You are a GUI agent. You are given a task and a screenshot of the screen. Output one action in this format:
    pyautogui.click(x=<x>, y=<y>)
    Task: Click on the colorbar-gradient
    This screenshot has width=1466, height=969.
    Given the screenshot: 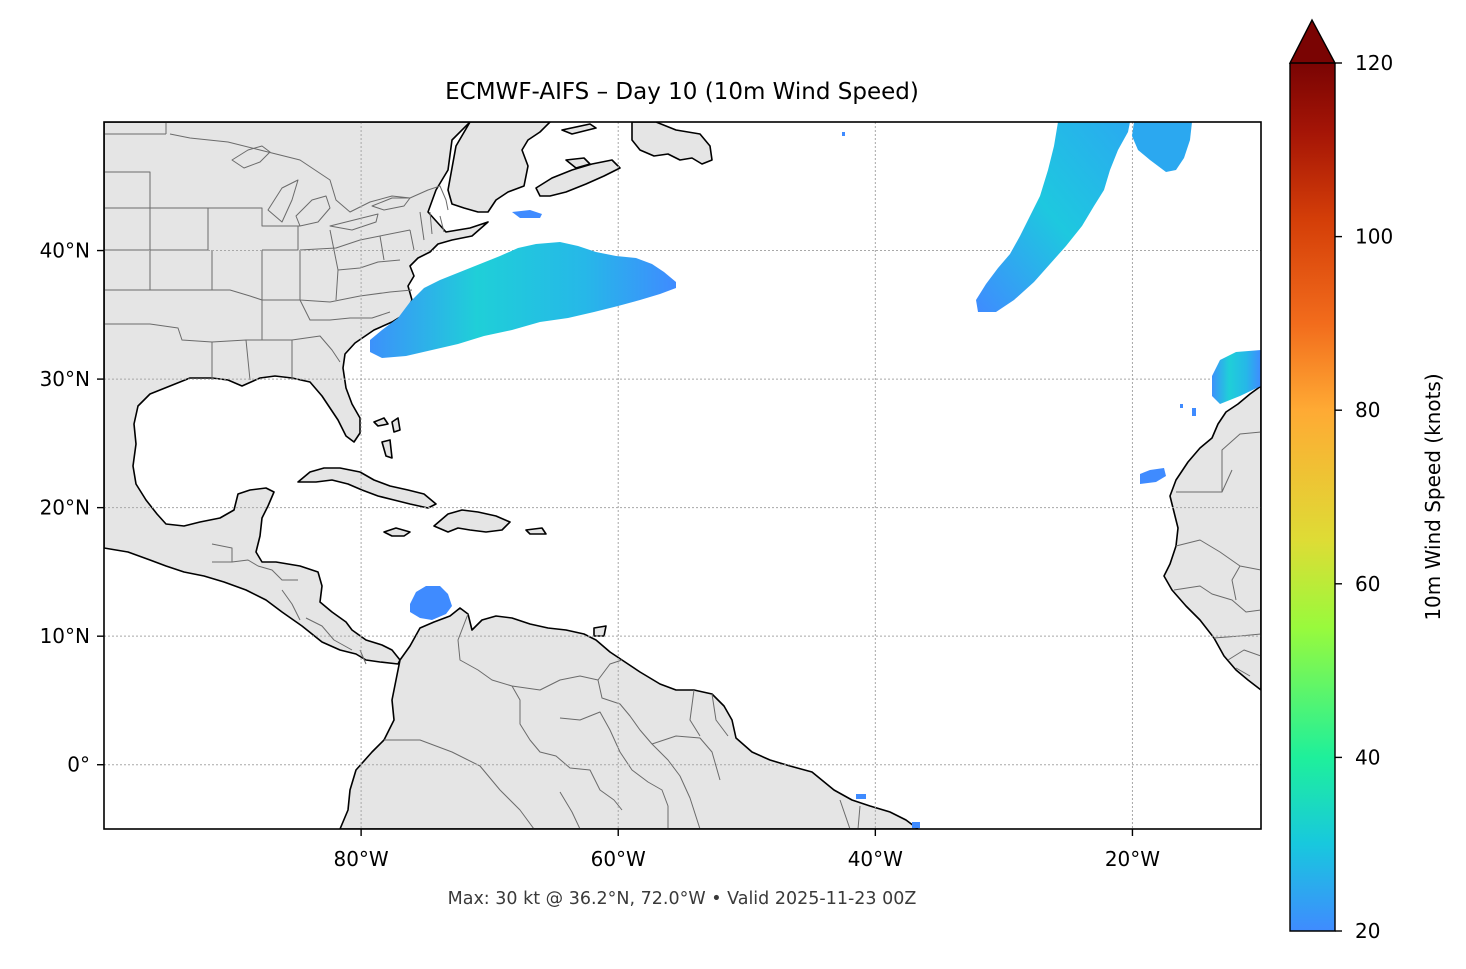 What is the action you would take?
    pyautogui.click(x=1312, y=497)
    